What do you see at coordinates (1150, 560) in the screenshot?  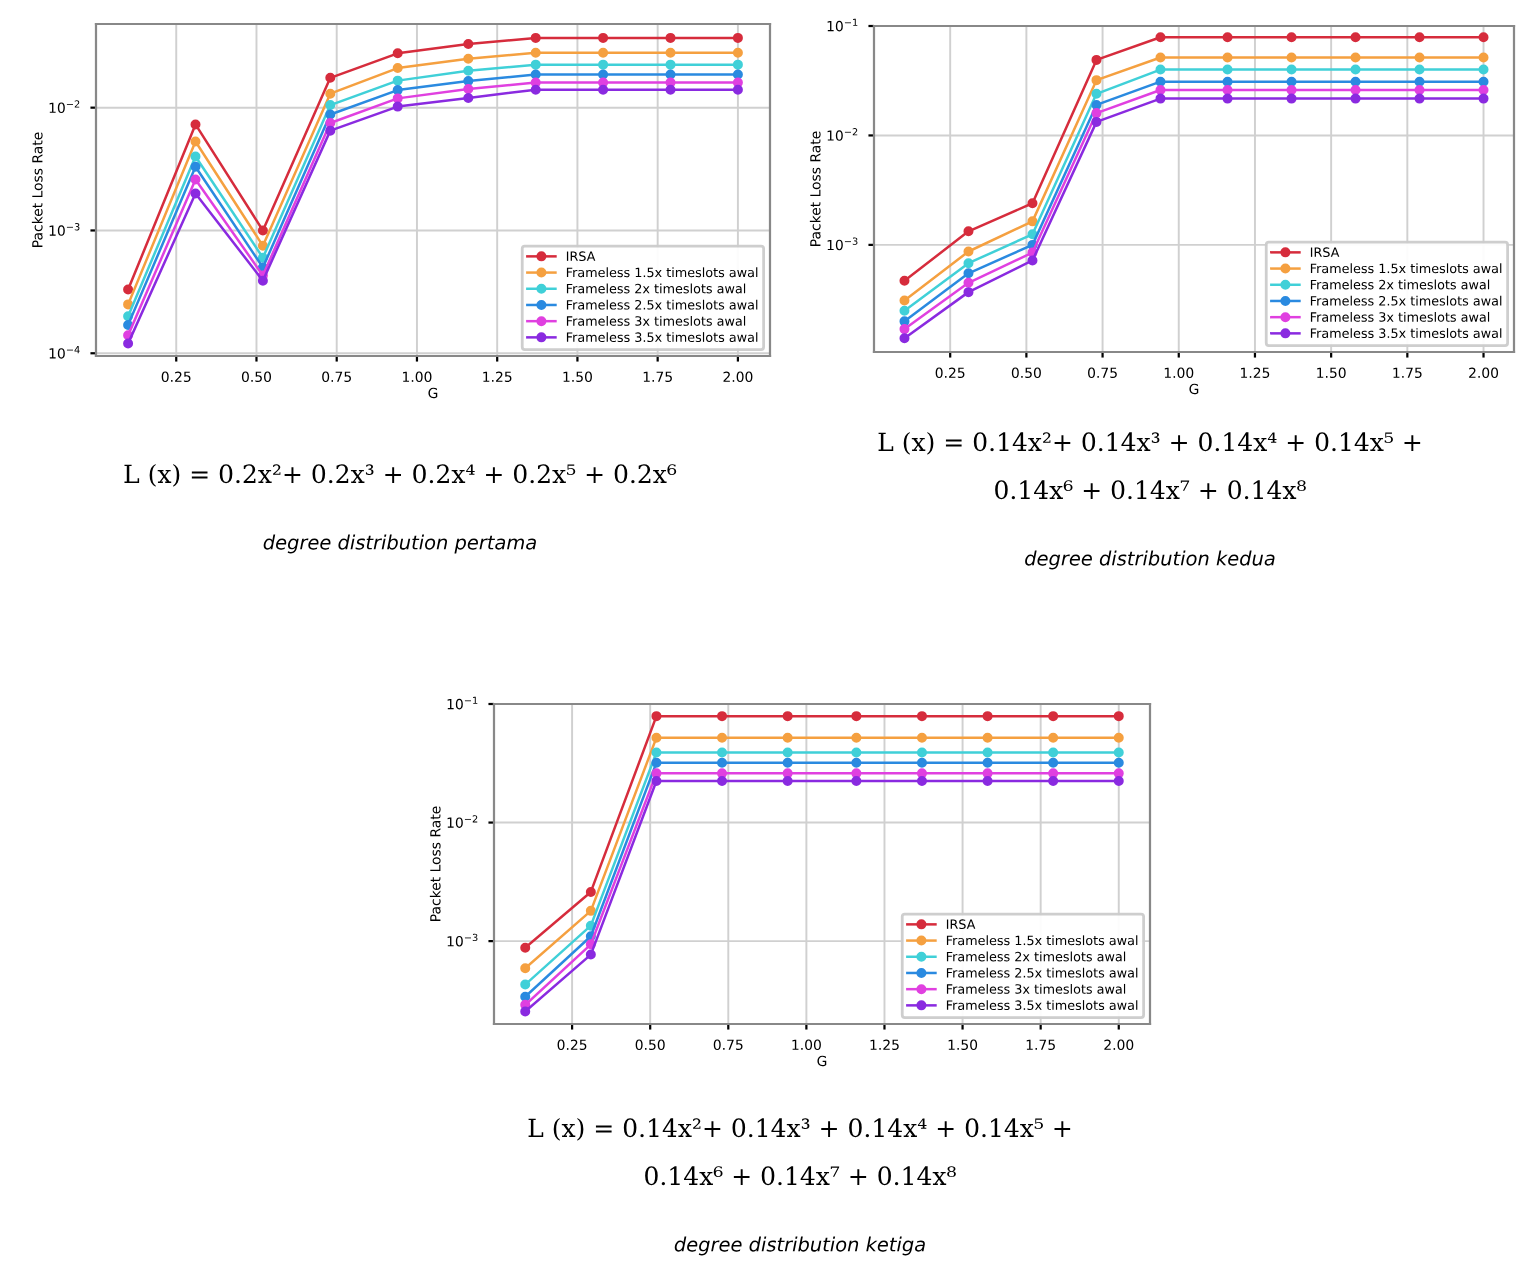 I see `text: degree distribution kedua` at bounding box center [1150, 560].